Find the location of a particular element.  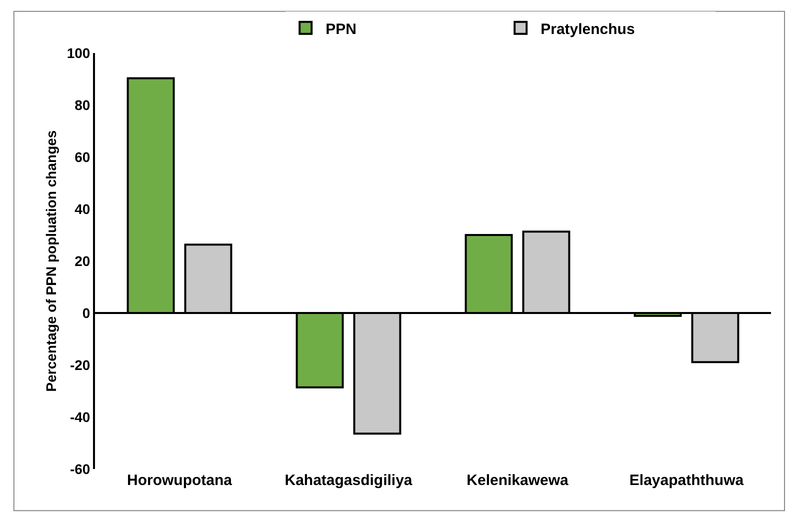

y-axis-title: Percentage of PPN popluation changes is located at coordinates (51, 261).